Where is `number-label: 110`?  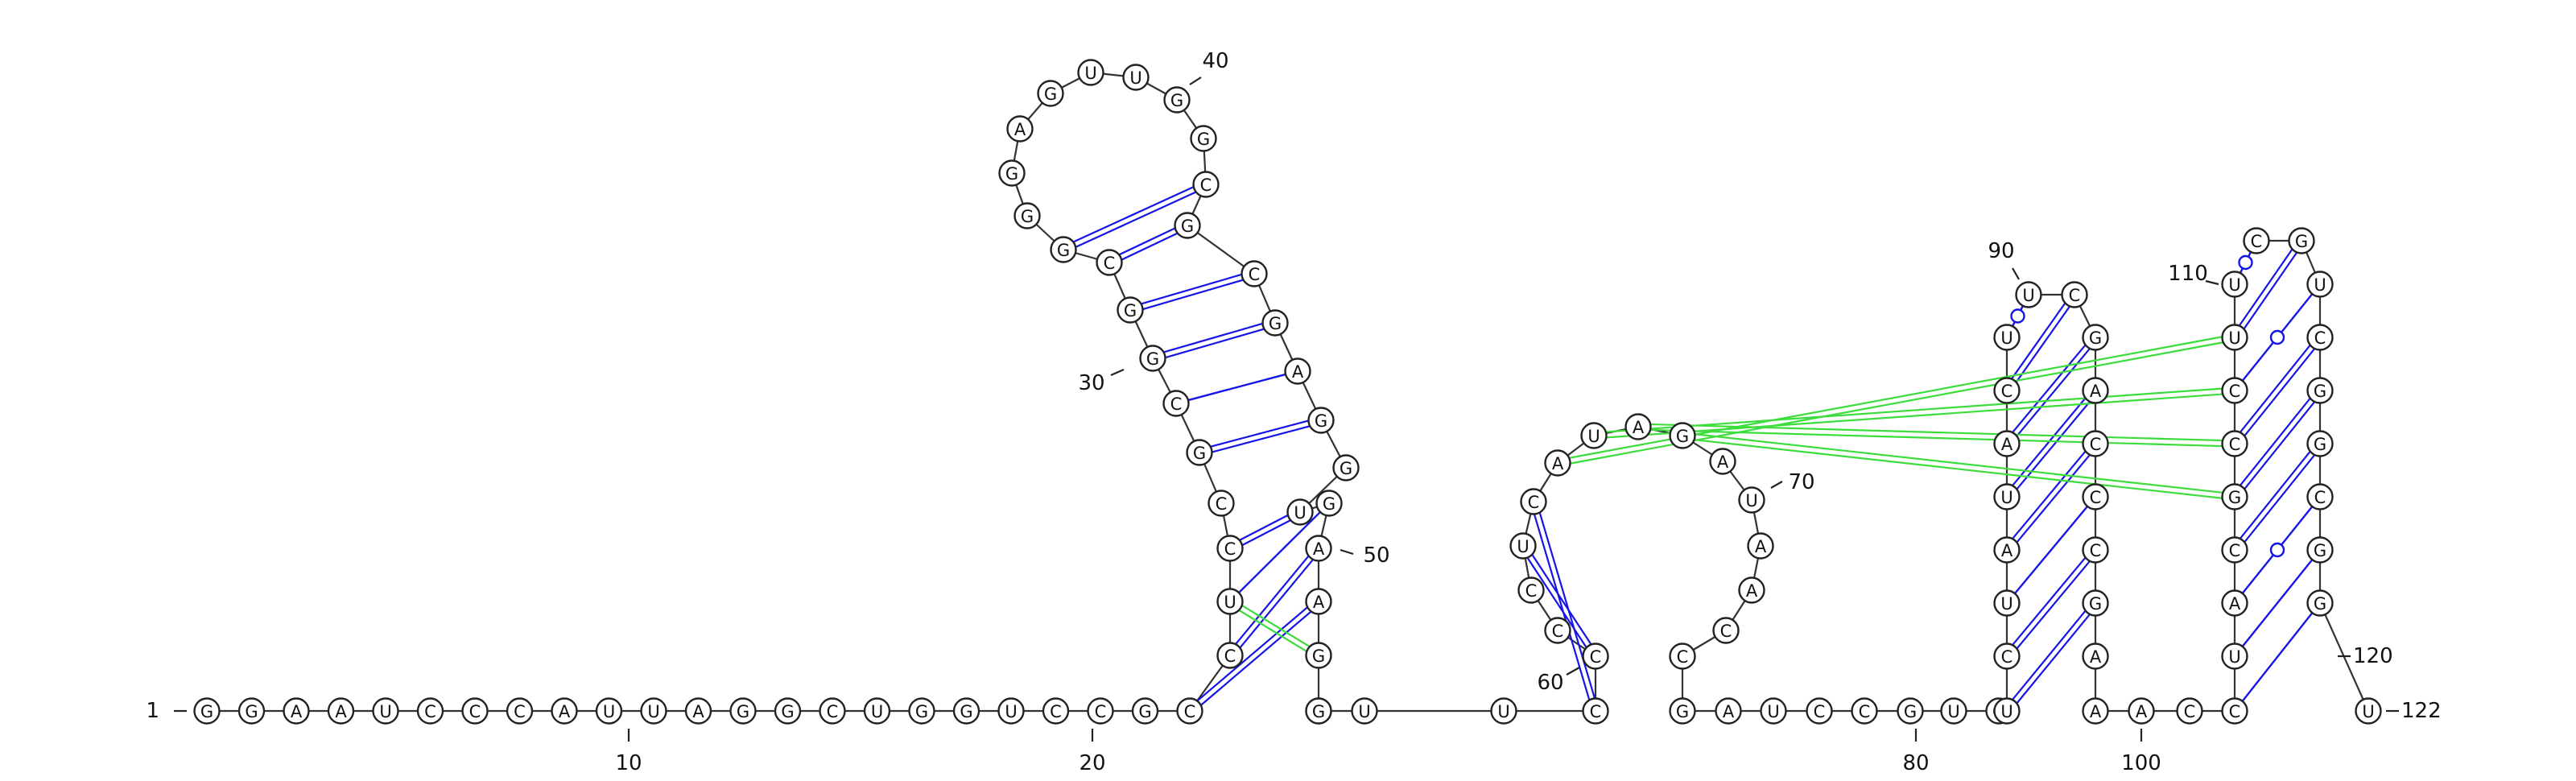
number-label: 110 is located at coordinates (2188, 274).